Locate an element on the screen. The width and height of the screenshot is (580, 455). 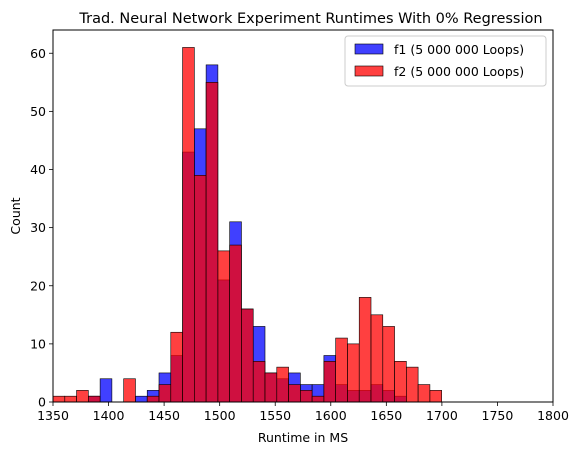
legend-swatch-f2 is located at coordinates (369, 71).